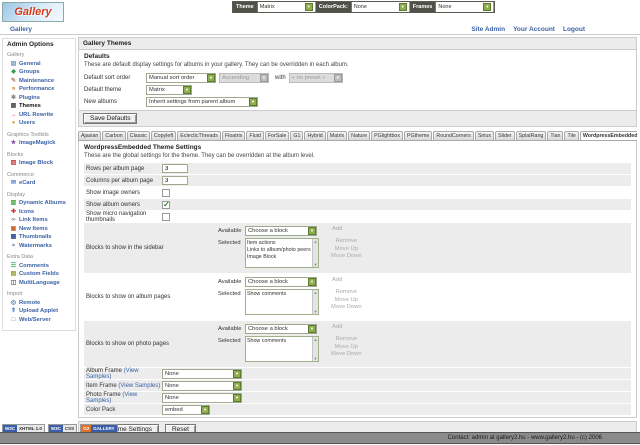 This screenshot has height=445, width=640. I want to click on sort-order-select: Manual sort order ▼, so click(181, 78).